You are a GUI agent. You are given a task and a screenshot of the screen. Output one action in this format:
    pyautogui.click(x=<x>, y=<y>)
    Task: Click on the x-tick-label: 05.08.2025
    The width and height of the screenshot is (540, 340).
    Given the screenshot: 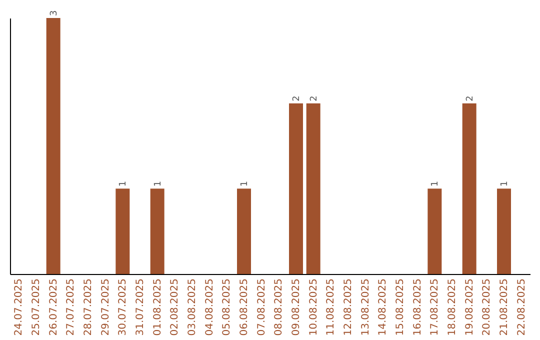 What is the action you would take?
    pyautogui.click(x=227, y=307)
    